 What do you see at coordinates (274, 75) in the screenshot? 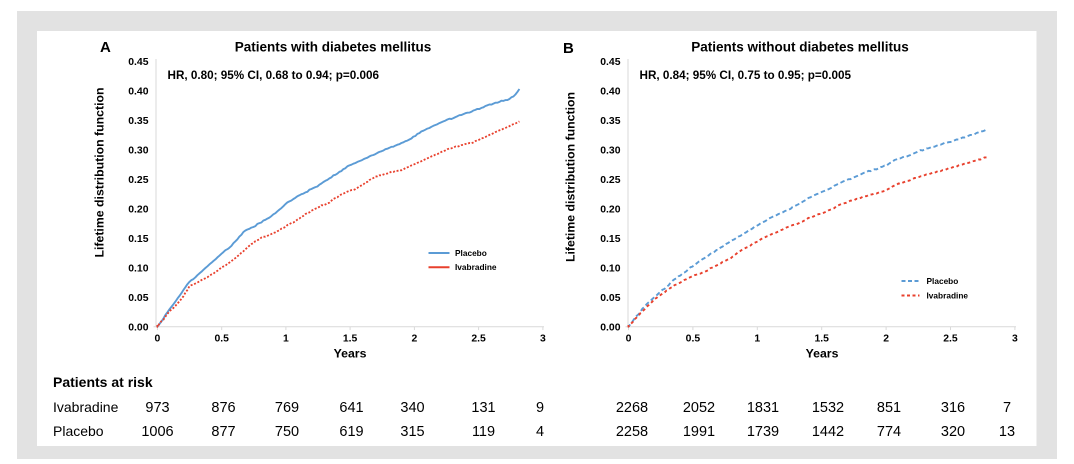
I see `svg-text:HR, 0.80; 95% CI, 0.68 to 0.94: HR, 0.80; 95% CI, 0.68 to 0.94; p=0.006` at bounding box center [274, 75].